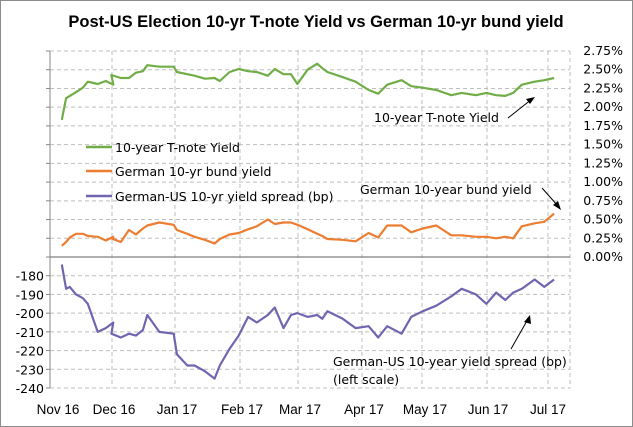 Image resolution: width=633 pixels, height=427 pixels. I want to click on annotation-arrow-tnote, so click(520, 108).